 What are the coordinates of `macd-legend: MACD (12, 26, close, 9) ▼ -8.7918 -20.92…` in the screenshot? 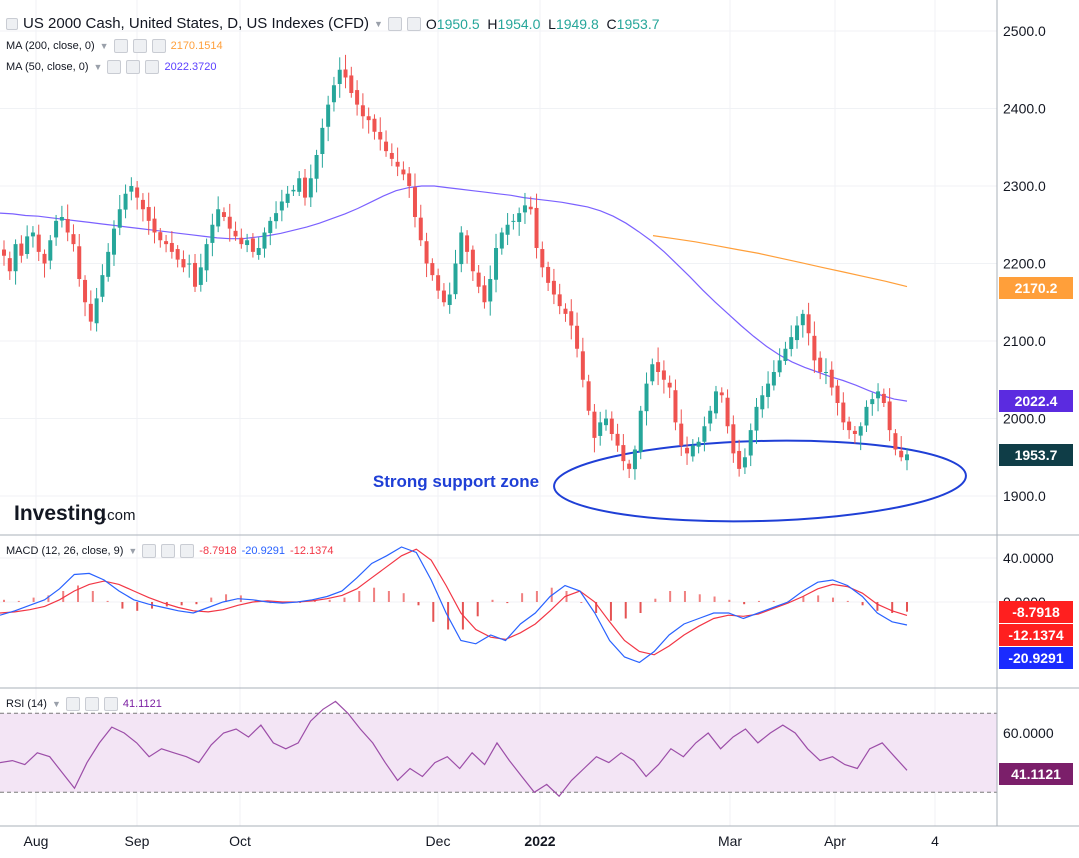 It's located at (169, 551).